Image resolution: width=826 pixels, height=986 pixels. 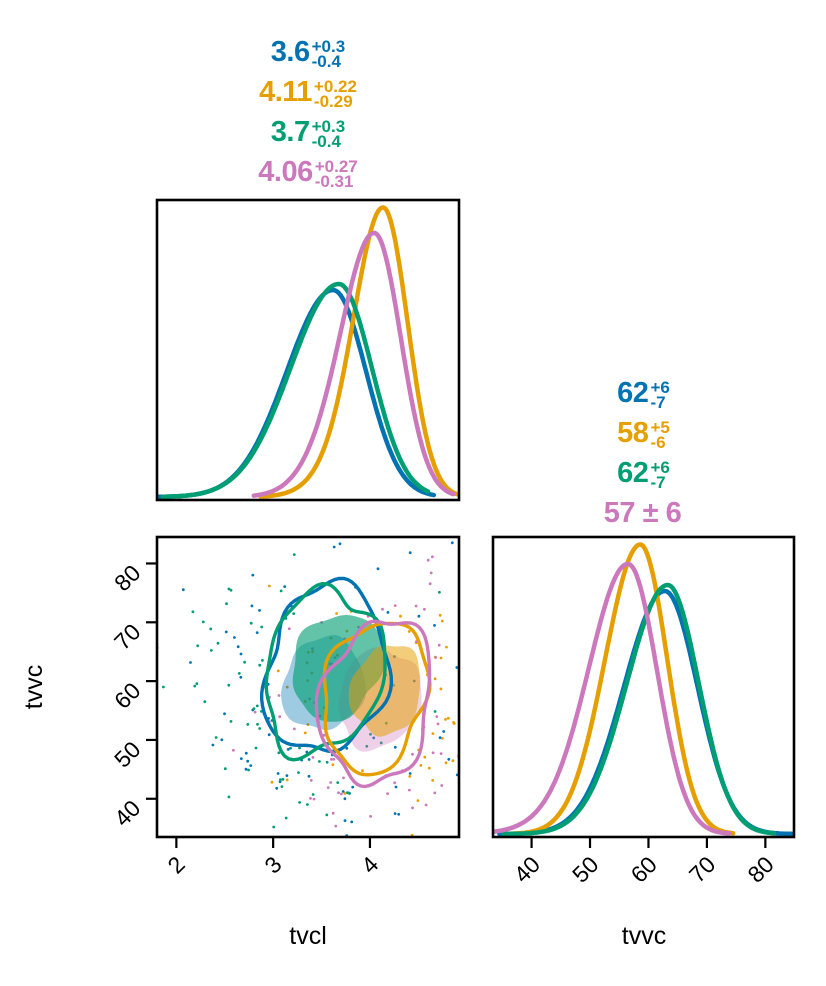 What do you see at coordinates (299, 723) in the screenshot?
I see `scatter-points-teal` at bounding box center [299, 723].